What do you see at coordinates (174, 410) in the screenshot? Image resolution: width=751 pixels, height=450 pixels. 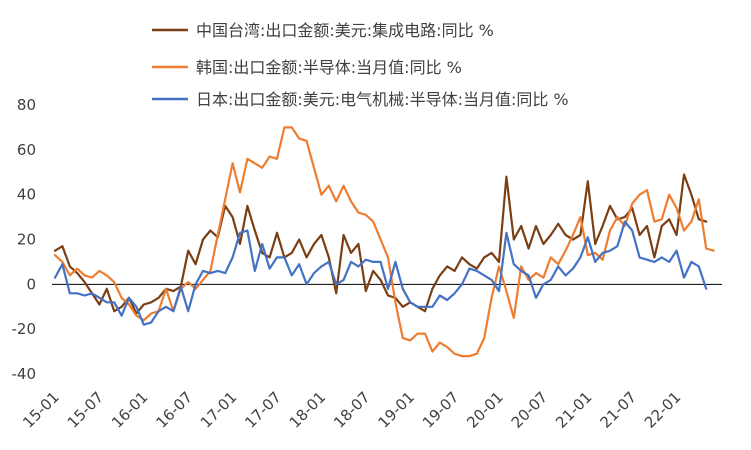 I see `x-tick-label: 16-07` at bounding box center [174, 410].